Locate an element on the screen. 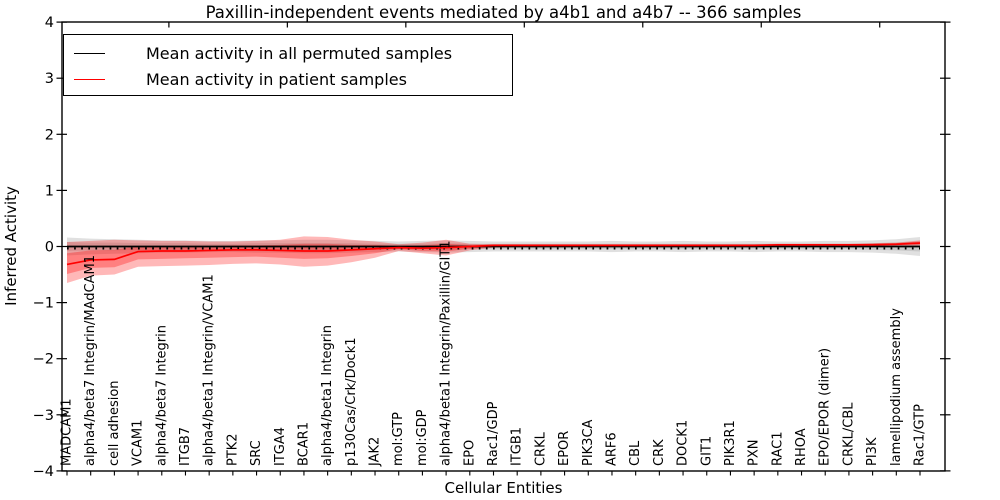  legend-label-patient: Mean activity in patient samples is located at coordinates (276, 79).